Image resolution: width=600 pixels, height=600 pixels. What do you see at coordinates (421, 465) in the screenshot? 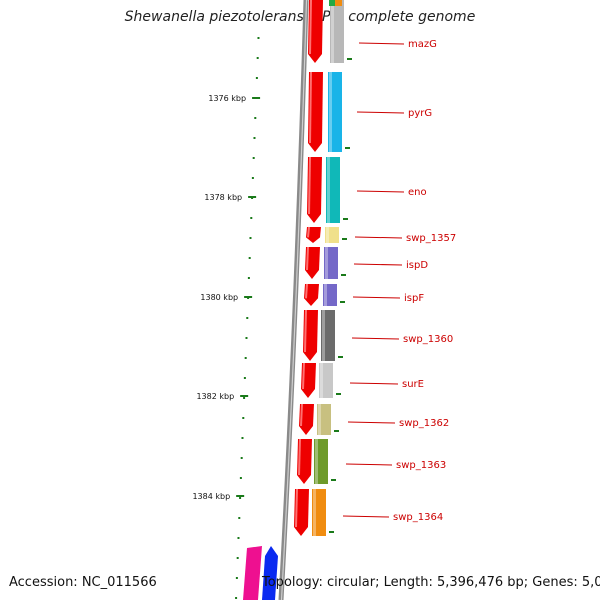
I see `gene-label: swp_1363` at bounding box center [421, 465].